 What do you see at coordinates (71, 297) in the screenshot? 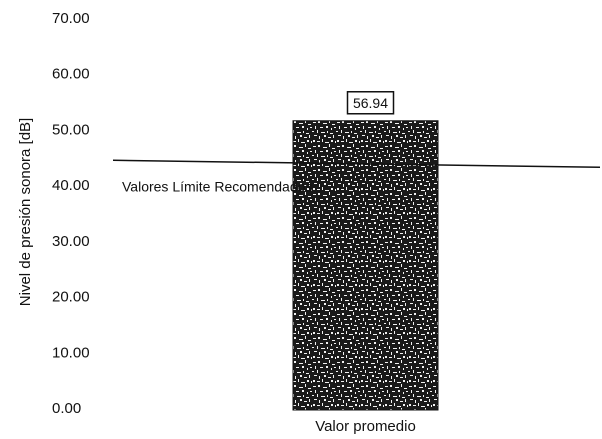
I see `y-tick-label: 20.00` at bounding box center [71, 297].